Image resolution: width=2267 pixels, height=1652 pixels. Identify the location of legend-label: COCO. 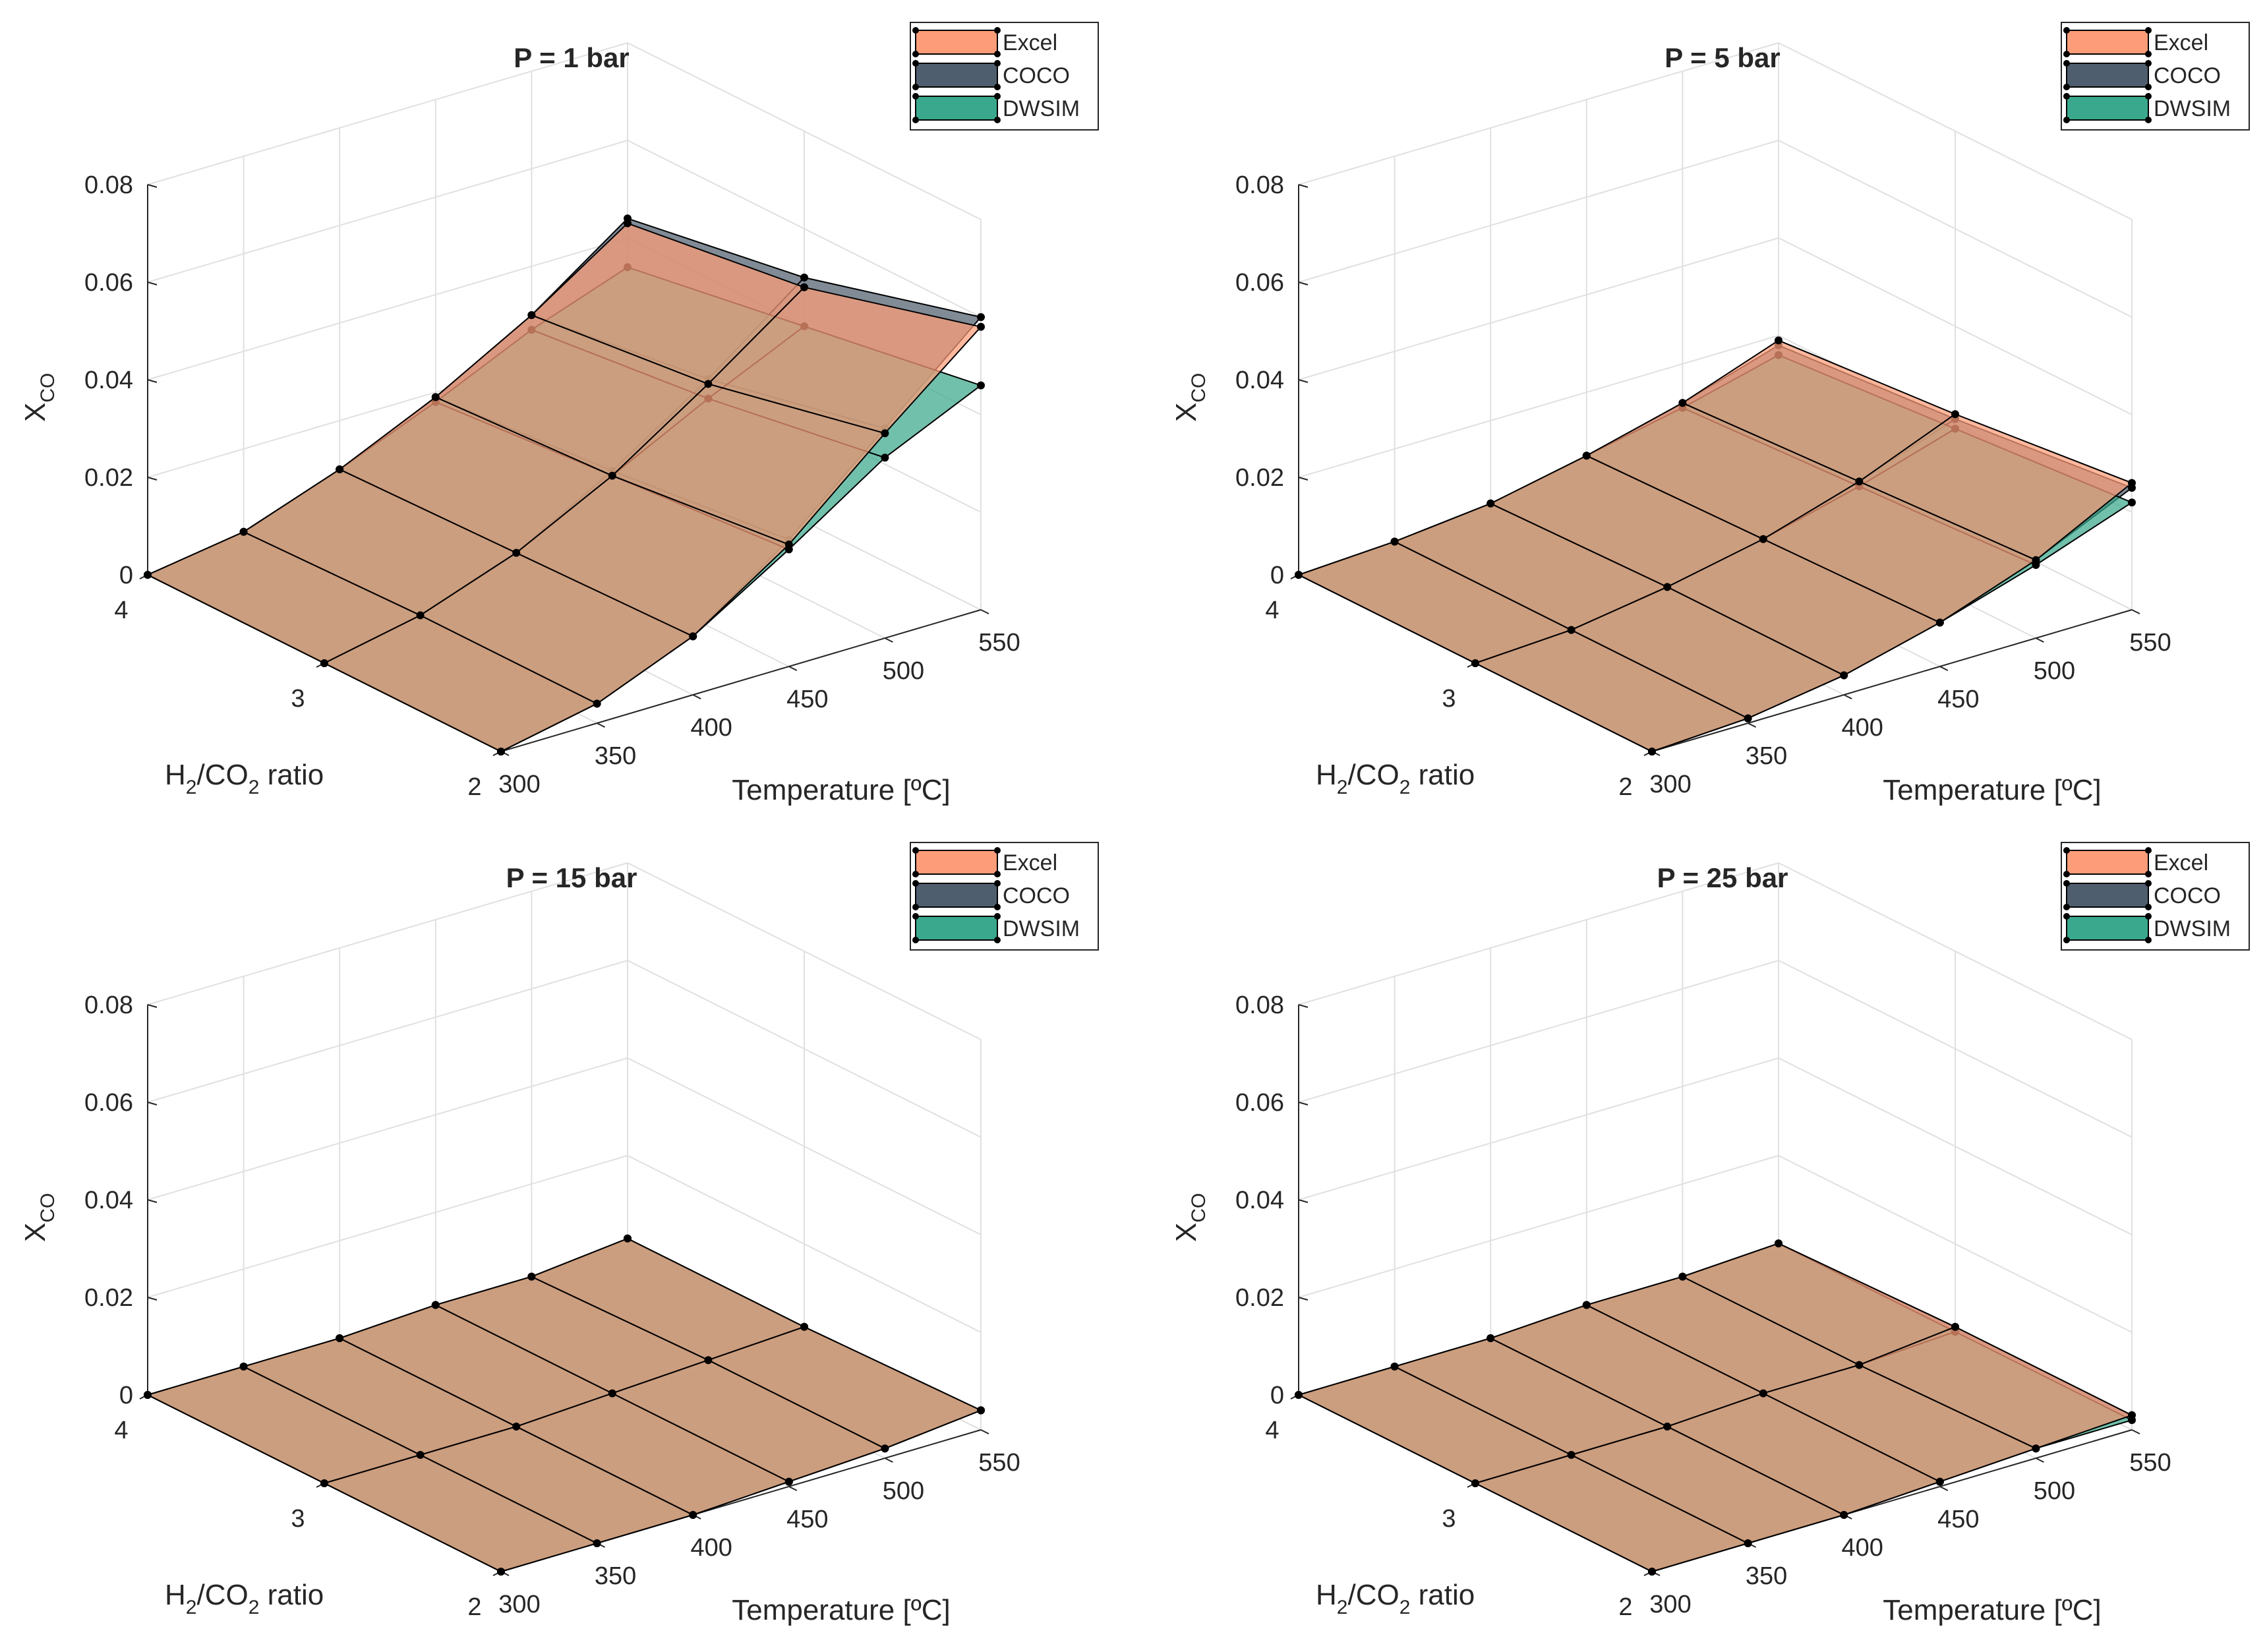
(1036, 75).